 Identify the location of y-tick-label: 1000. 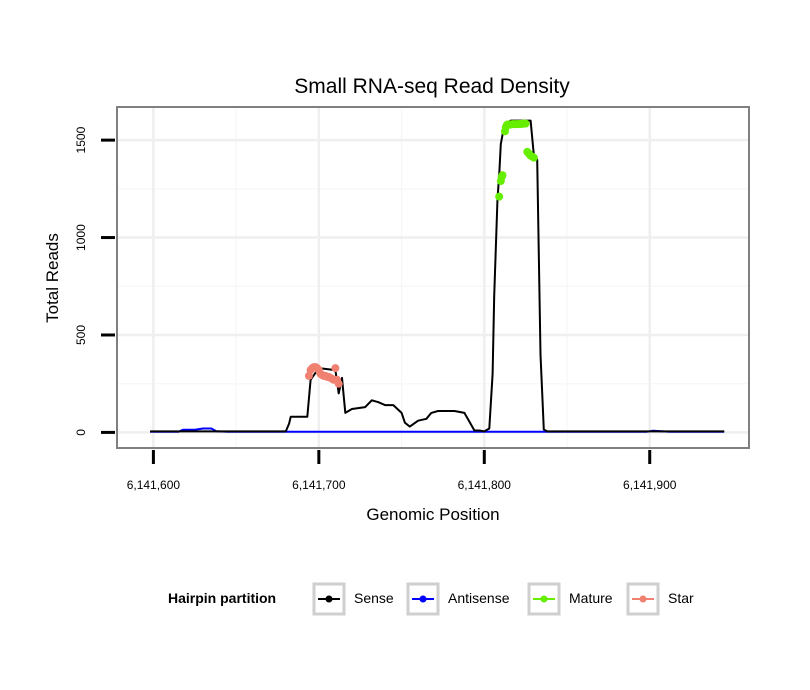
(81, 237).